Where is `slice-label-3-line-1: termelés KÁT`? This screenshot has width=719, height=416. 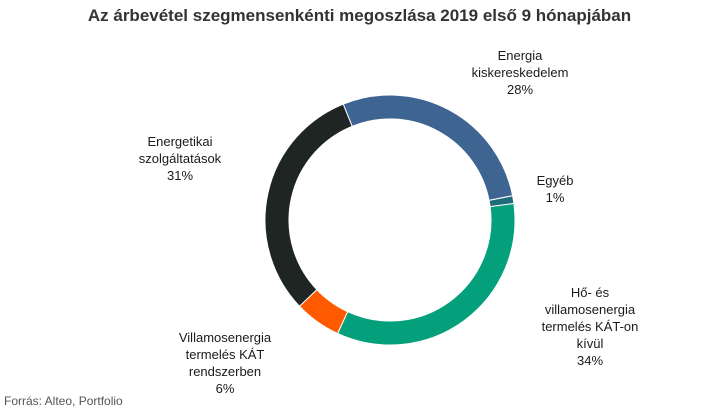 slice-label-3-line-1: termelés KÁT is located at coordinates (225, 354).